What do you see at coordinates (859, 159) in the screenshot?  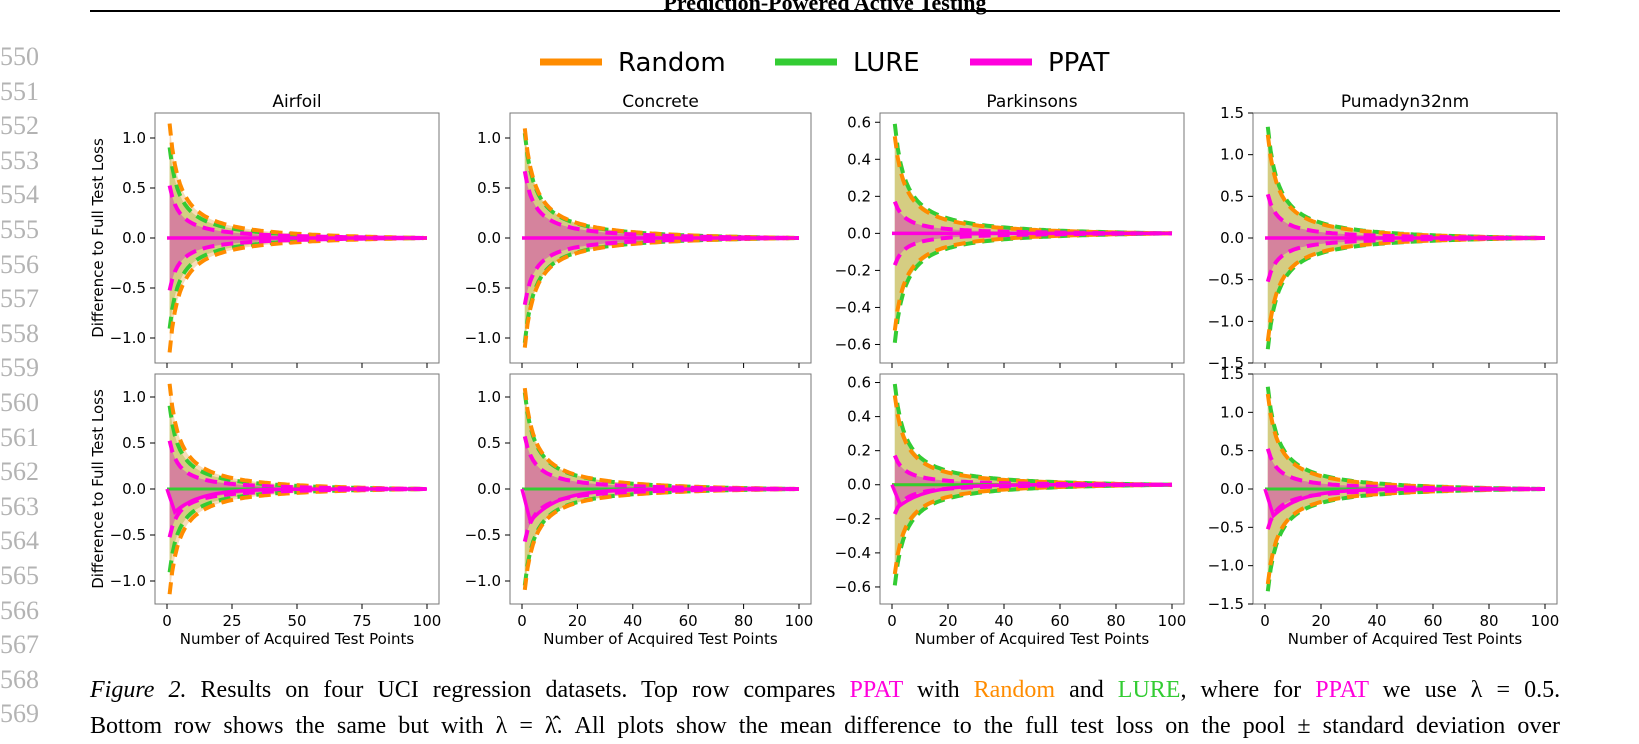 I see `y-tick-label: 0.4` at bounding box center [859, 159].